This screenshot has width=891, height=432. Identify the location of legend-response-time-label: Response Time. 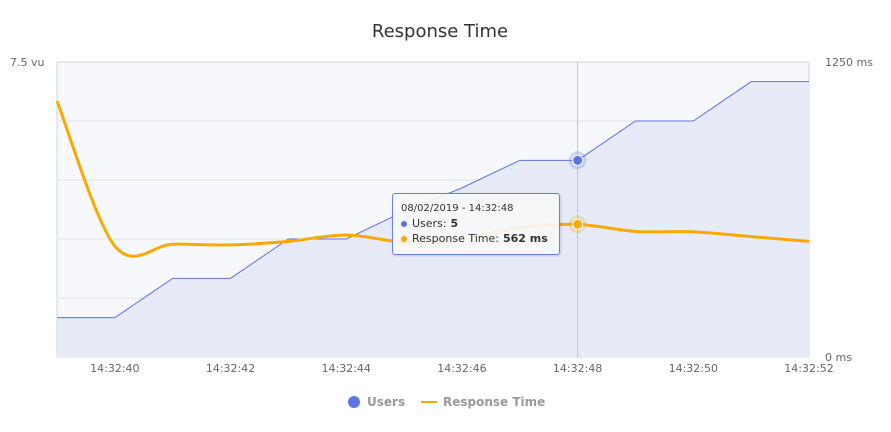
(494, 402).